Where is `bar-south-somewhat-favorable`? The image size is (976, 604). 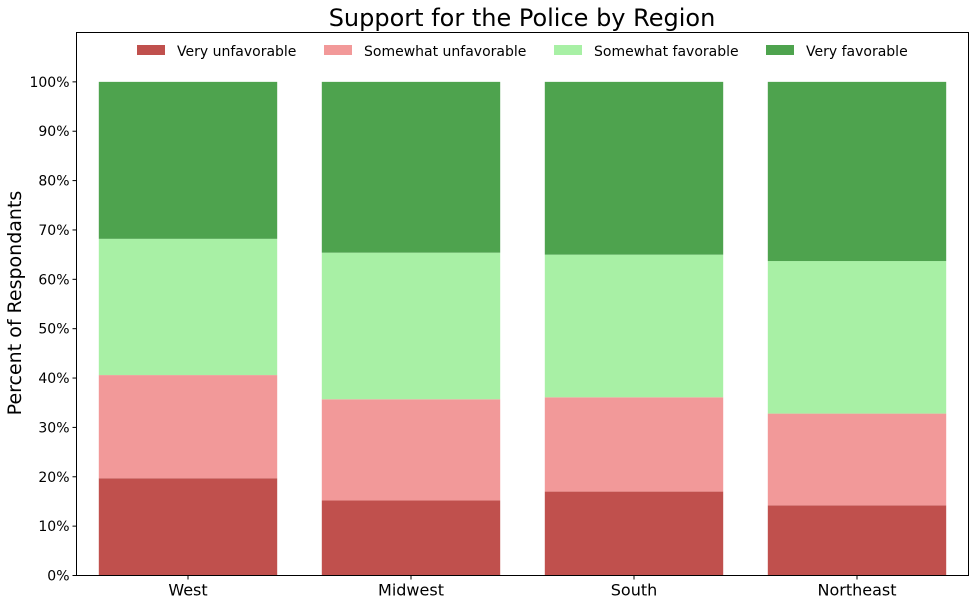 bar-south-somewhat-favorable is located at coordinates (634, 326).